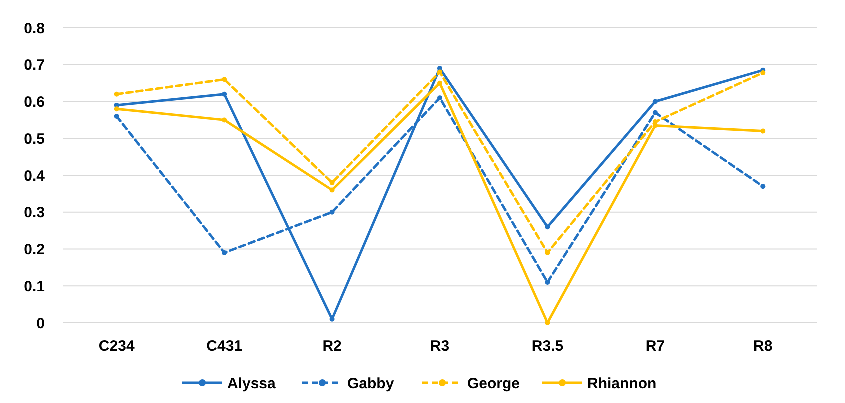  I want to click on y-tick-label: 0, so click(40, 323).